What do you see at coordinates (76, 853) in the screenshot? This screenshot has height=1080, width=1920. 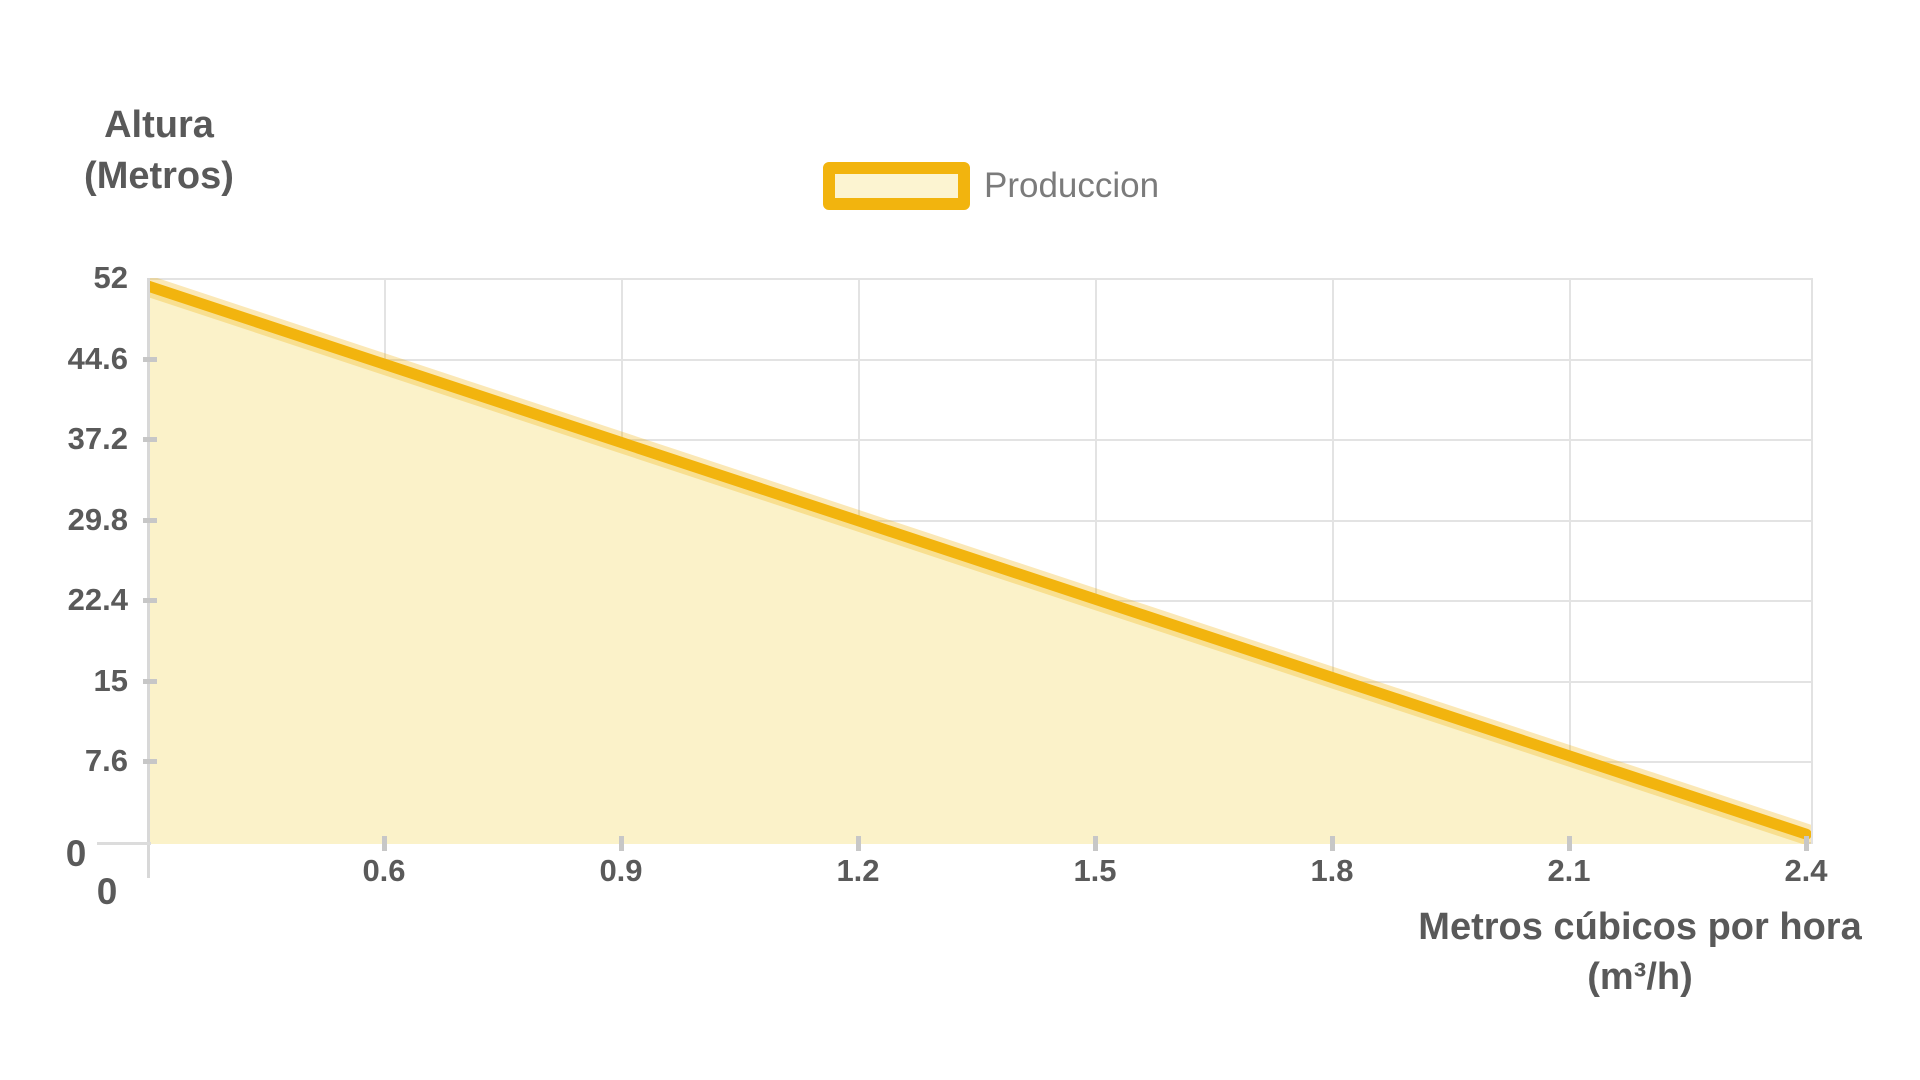 I see `y-axis-zero-label: 0` at bounding box center [76, 853].